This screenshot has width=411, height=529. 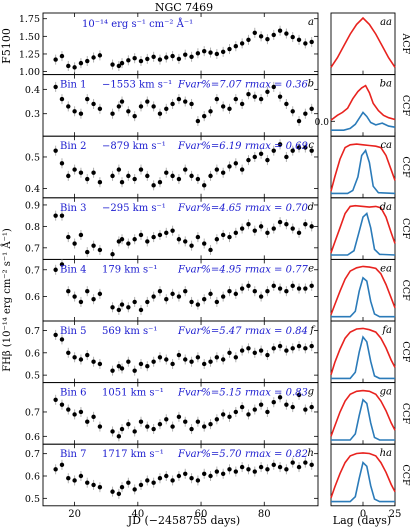 What do you see at coordinates (6, 46) in the screenshot?
I see `top-y-axis-label: F5100` at bounding box center [6, 46].